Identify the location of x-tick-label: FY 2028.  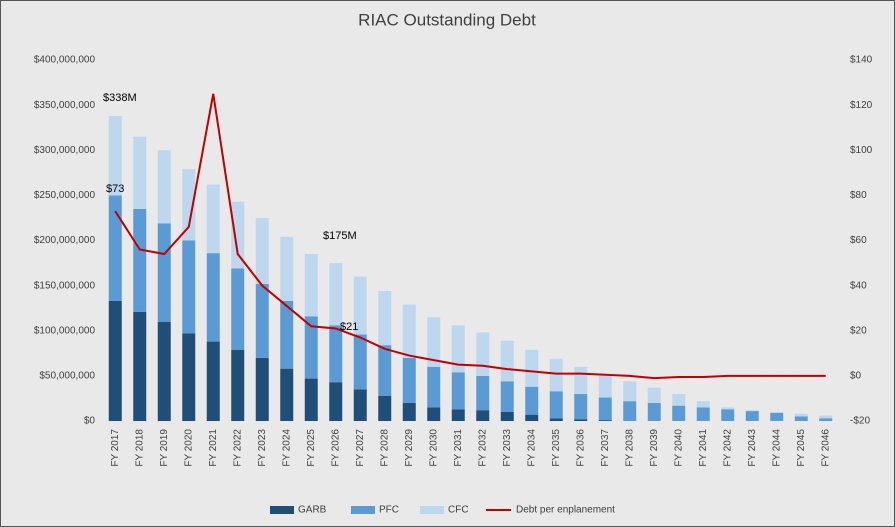
(384, 448).